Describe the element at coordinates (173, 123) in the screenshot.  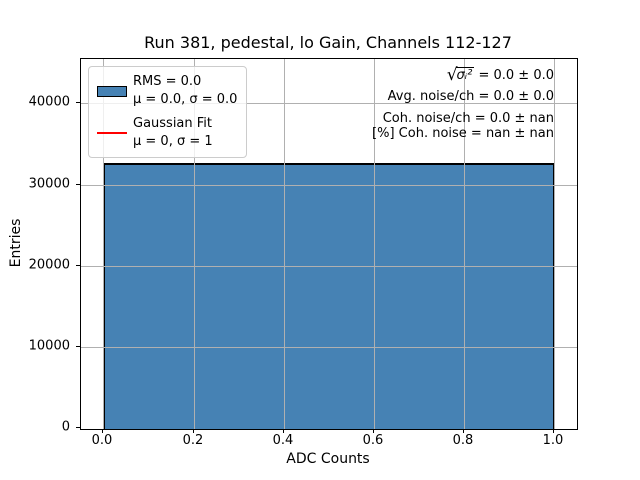
I see `legend-fit-line1: Gaussian Fit` at that location.